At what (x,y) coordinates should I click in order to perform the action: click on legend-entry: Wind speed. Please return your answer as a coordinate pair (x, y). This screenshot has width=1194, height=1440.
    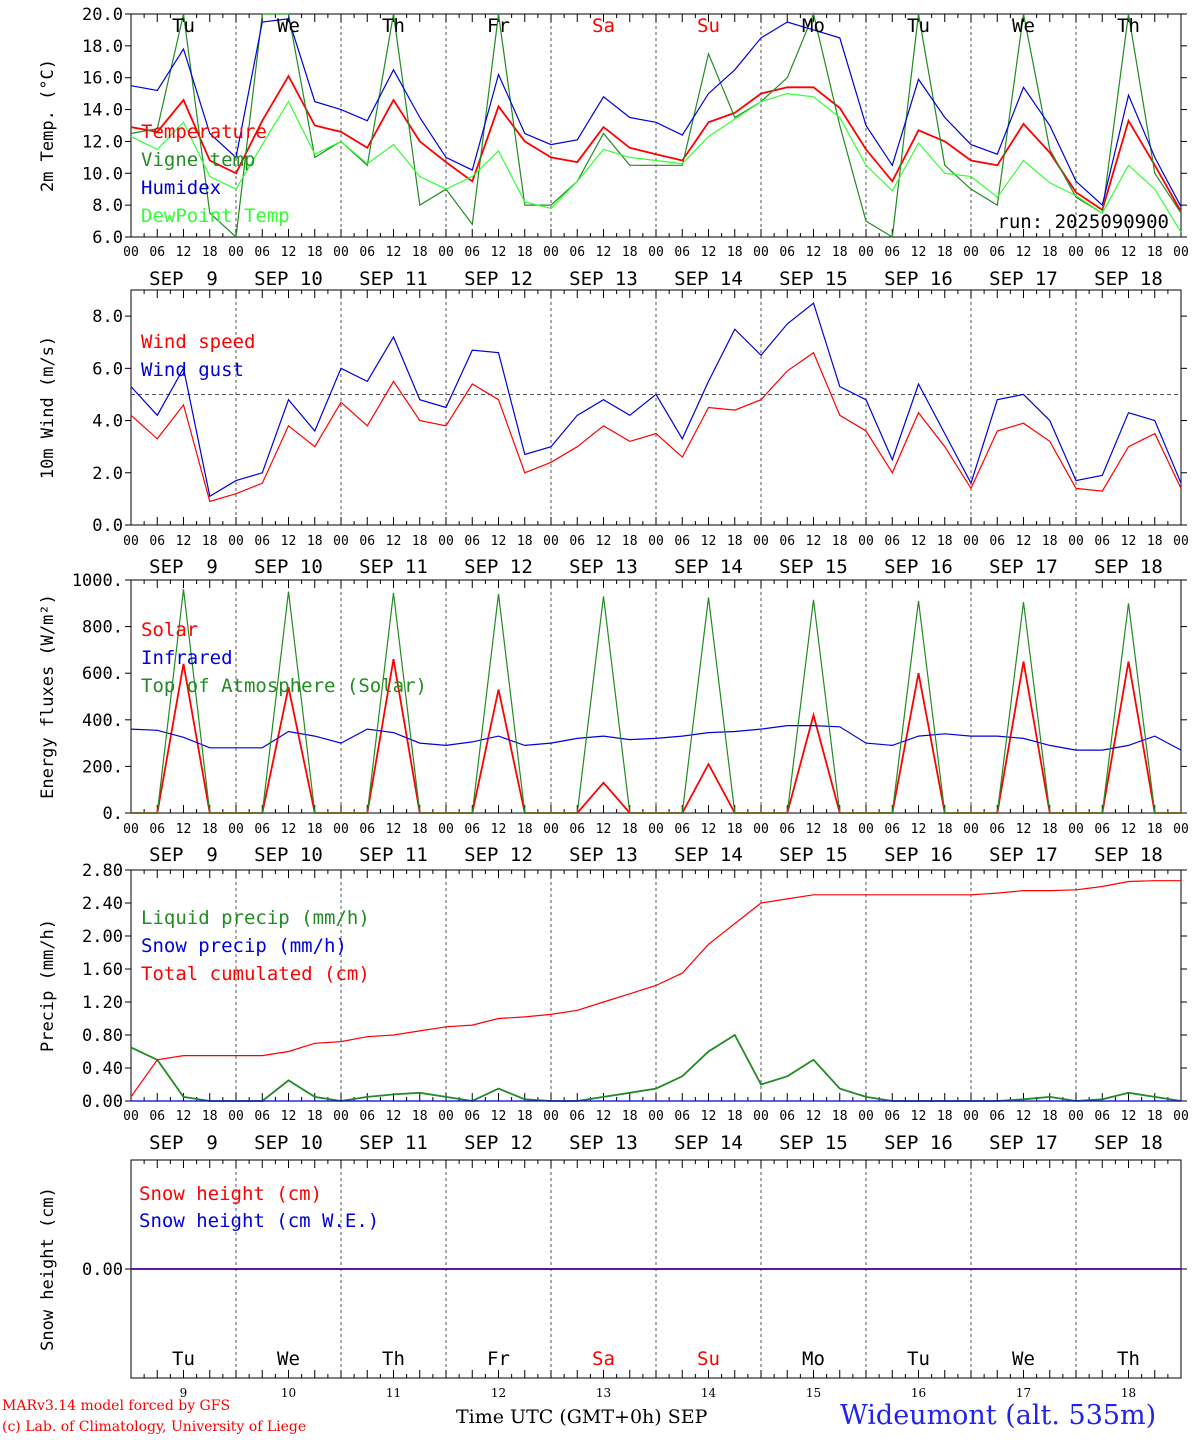
    Looking at the image, I should click on (198, 342).